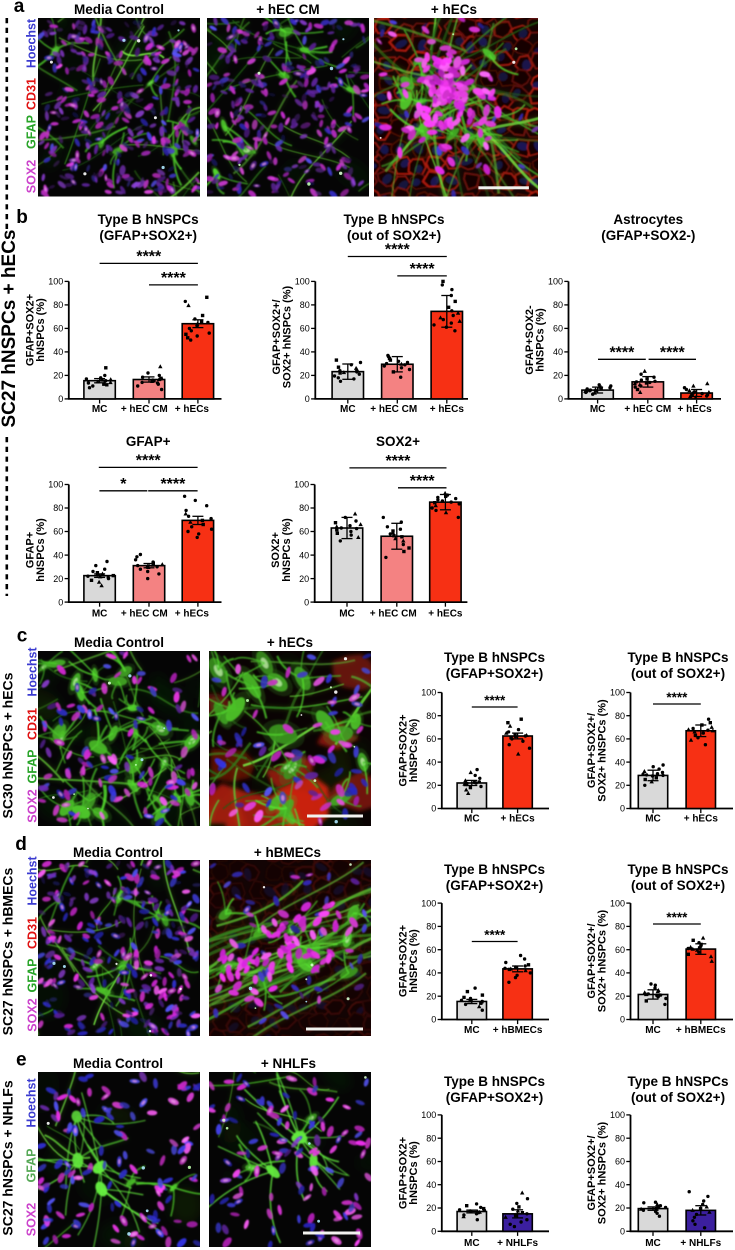 The width and height of the screenshot is (735, 1250). I want to click on svg-text: (out of SOX2+), so click(394, 235).